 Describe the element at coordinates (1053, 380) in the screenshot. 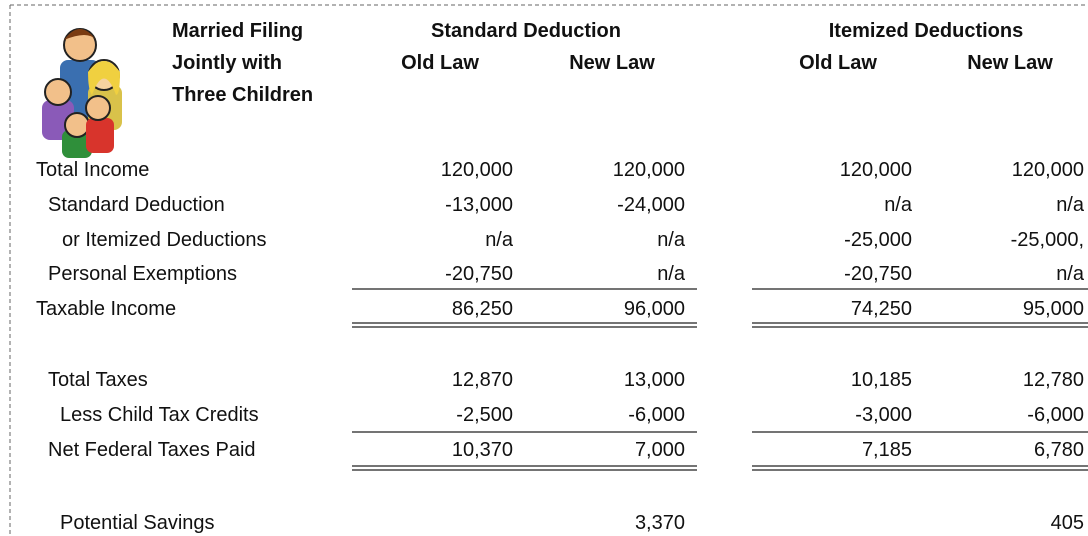

I see `cell-value: 12,780` at that location.